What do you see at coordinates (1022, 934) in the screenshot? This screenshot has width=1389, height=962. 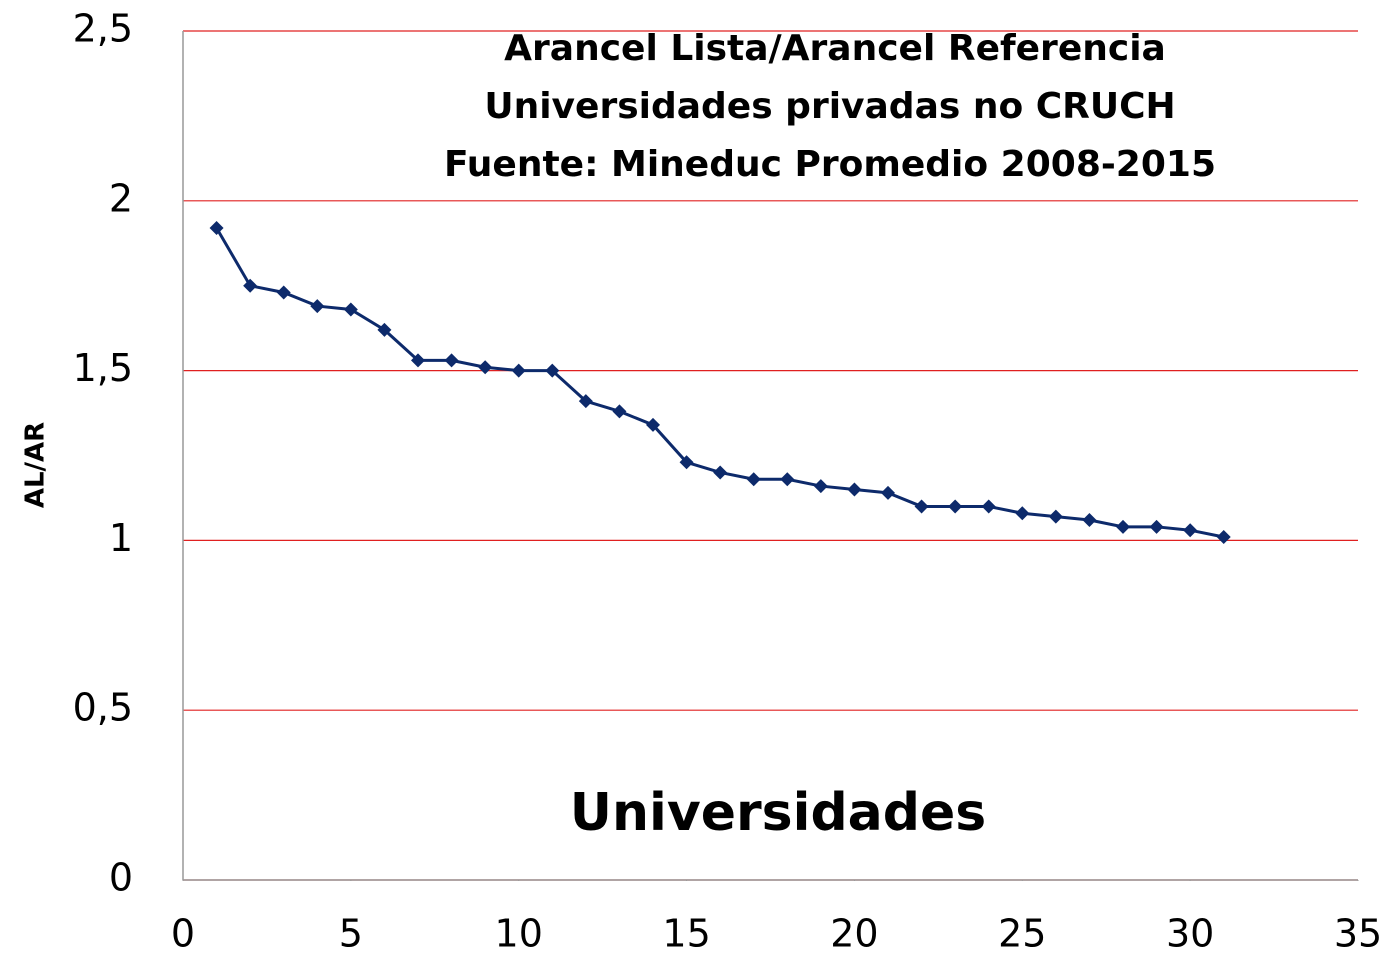 I see `x-tick-label: 25` at bounding box center [1022, 934].